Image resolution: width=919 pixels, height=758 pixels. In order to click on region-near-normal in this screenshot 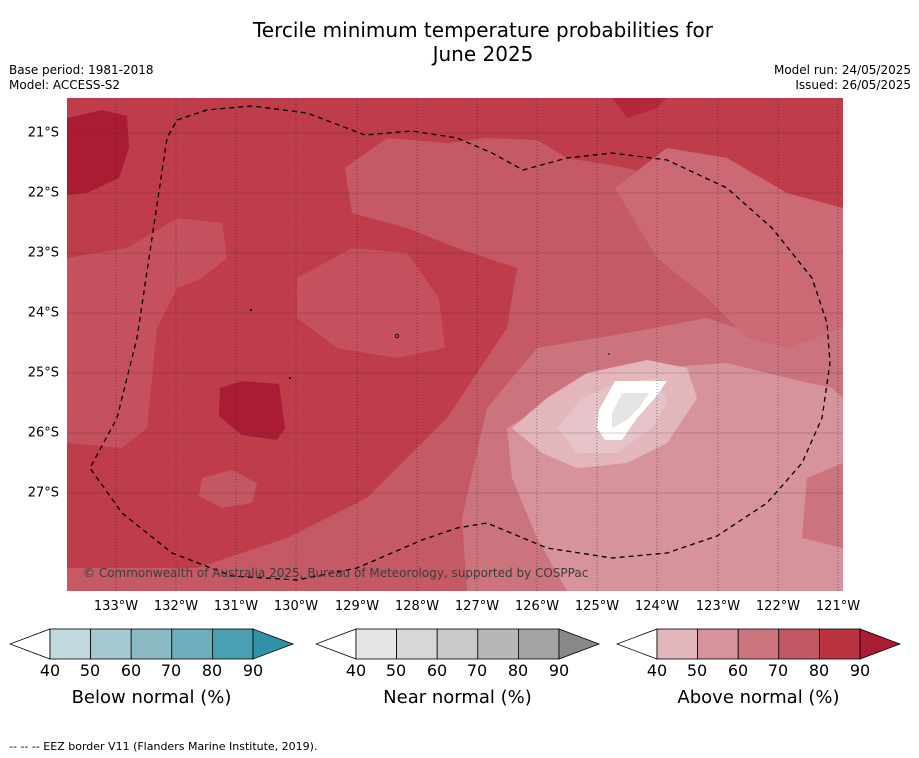, I will do `click(630, 410)`.